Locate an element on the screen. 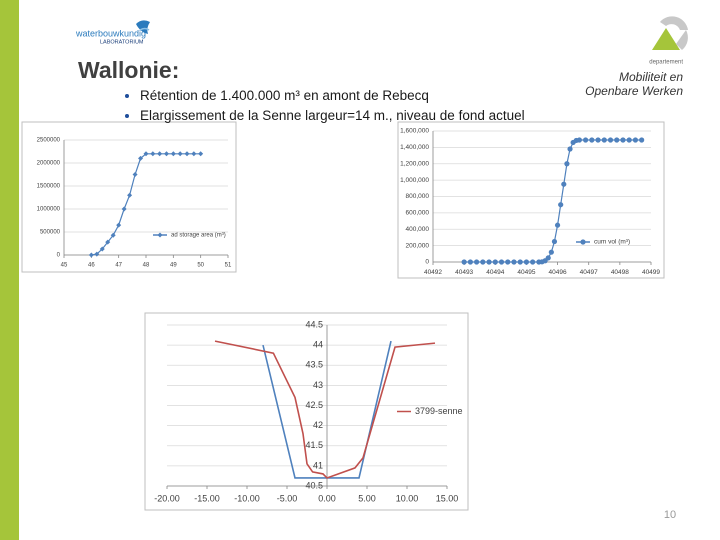 This screenshot has height=540, width=720. x-tick-label: 46 is located at coordinates (91, 266).